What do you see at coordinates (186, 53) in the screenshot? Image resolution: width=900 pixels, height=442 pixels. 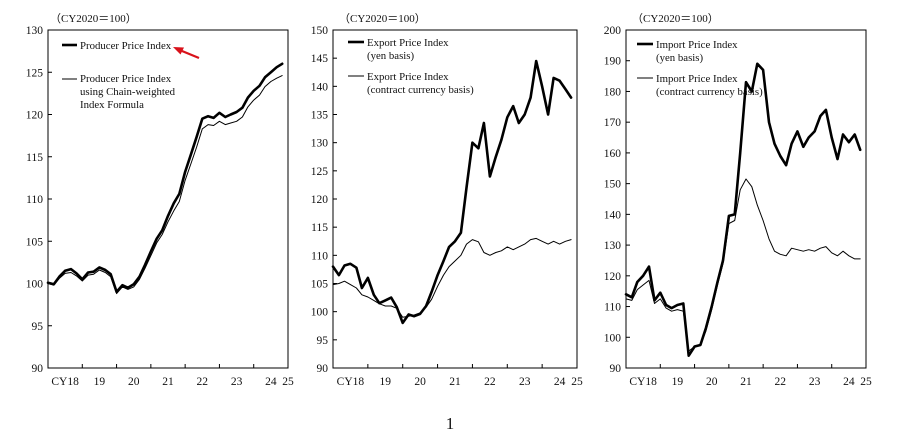 I see `red-arrow-annotation` at bounding box center [186, 53].